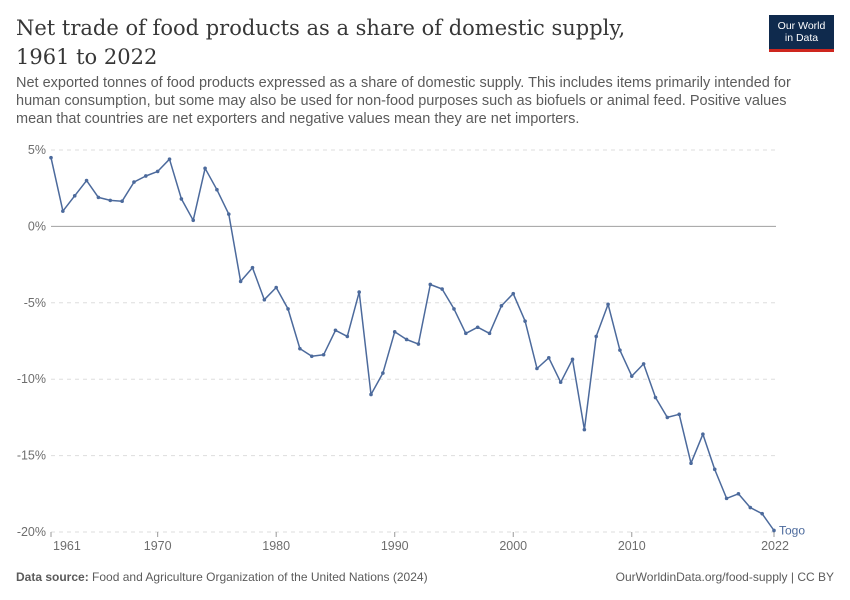  I want to click on owid-logo: Our World in Data, so click(801, 33).